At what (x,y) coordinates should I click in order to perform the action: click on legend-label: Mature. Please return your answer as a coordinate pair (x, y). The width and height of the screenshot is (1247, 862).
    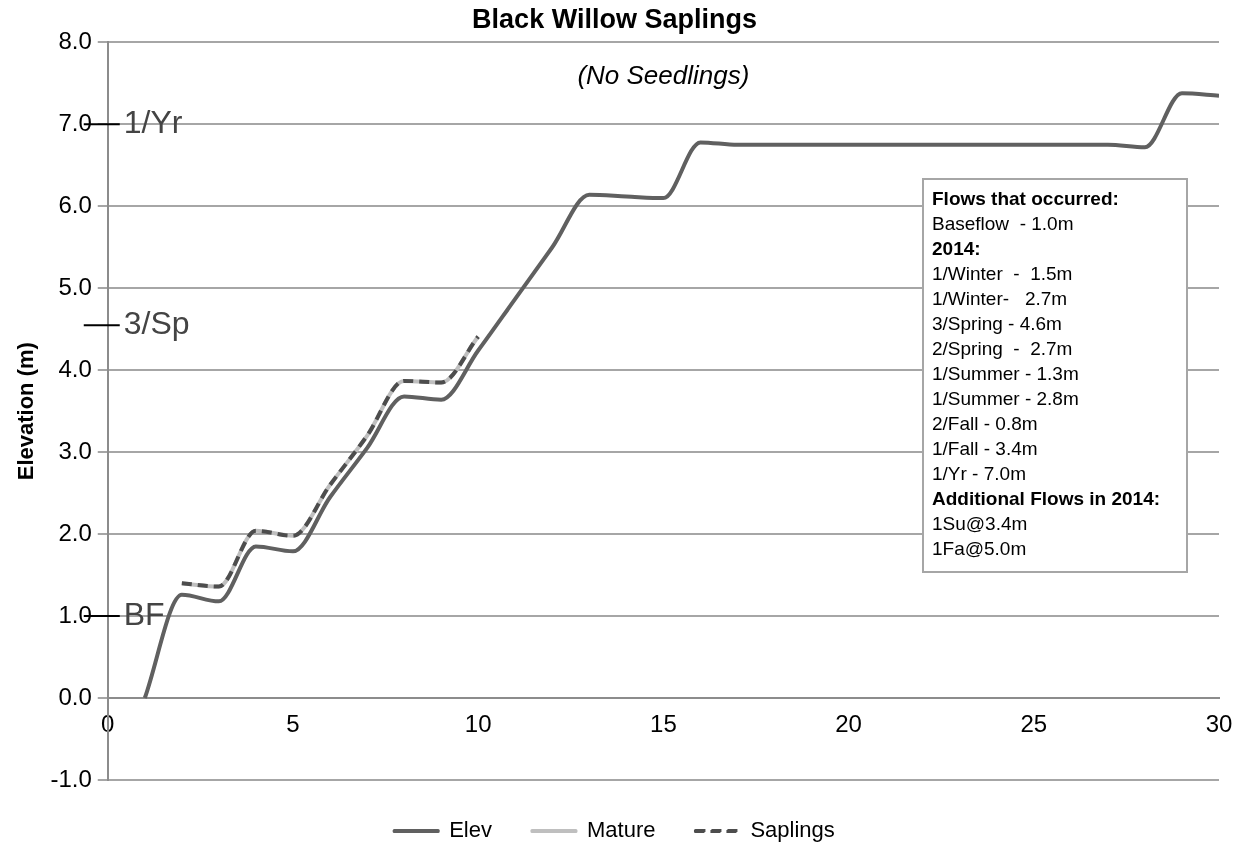
    Looking at the image, I should click on (621, 830).